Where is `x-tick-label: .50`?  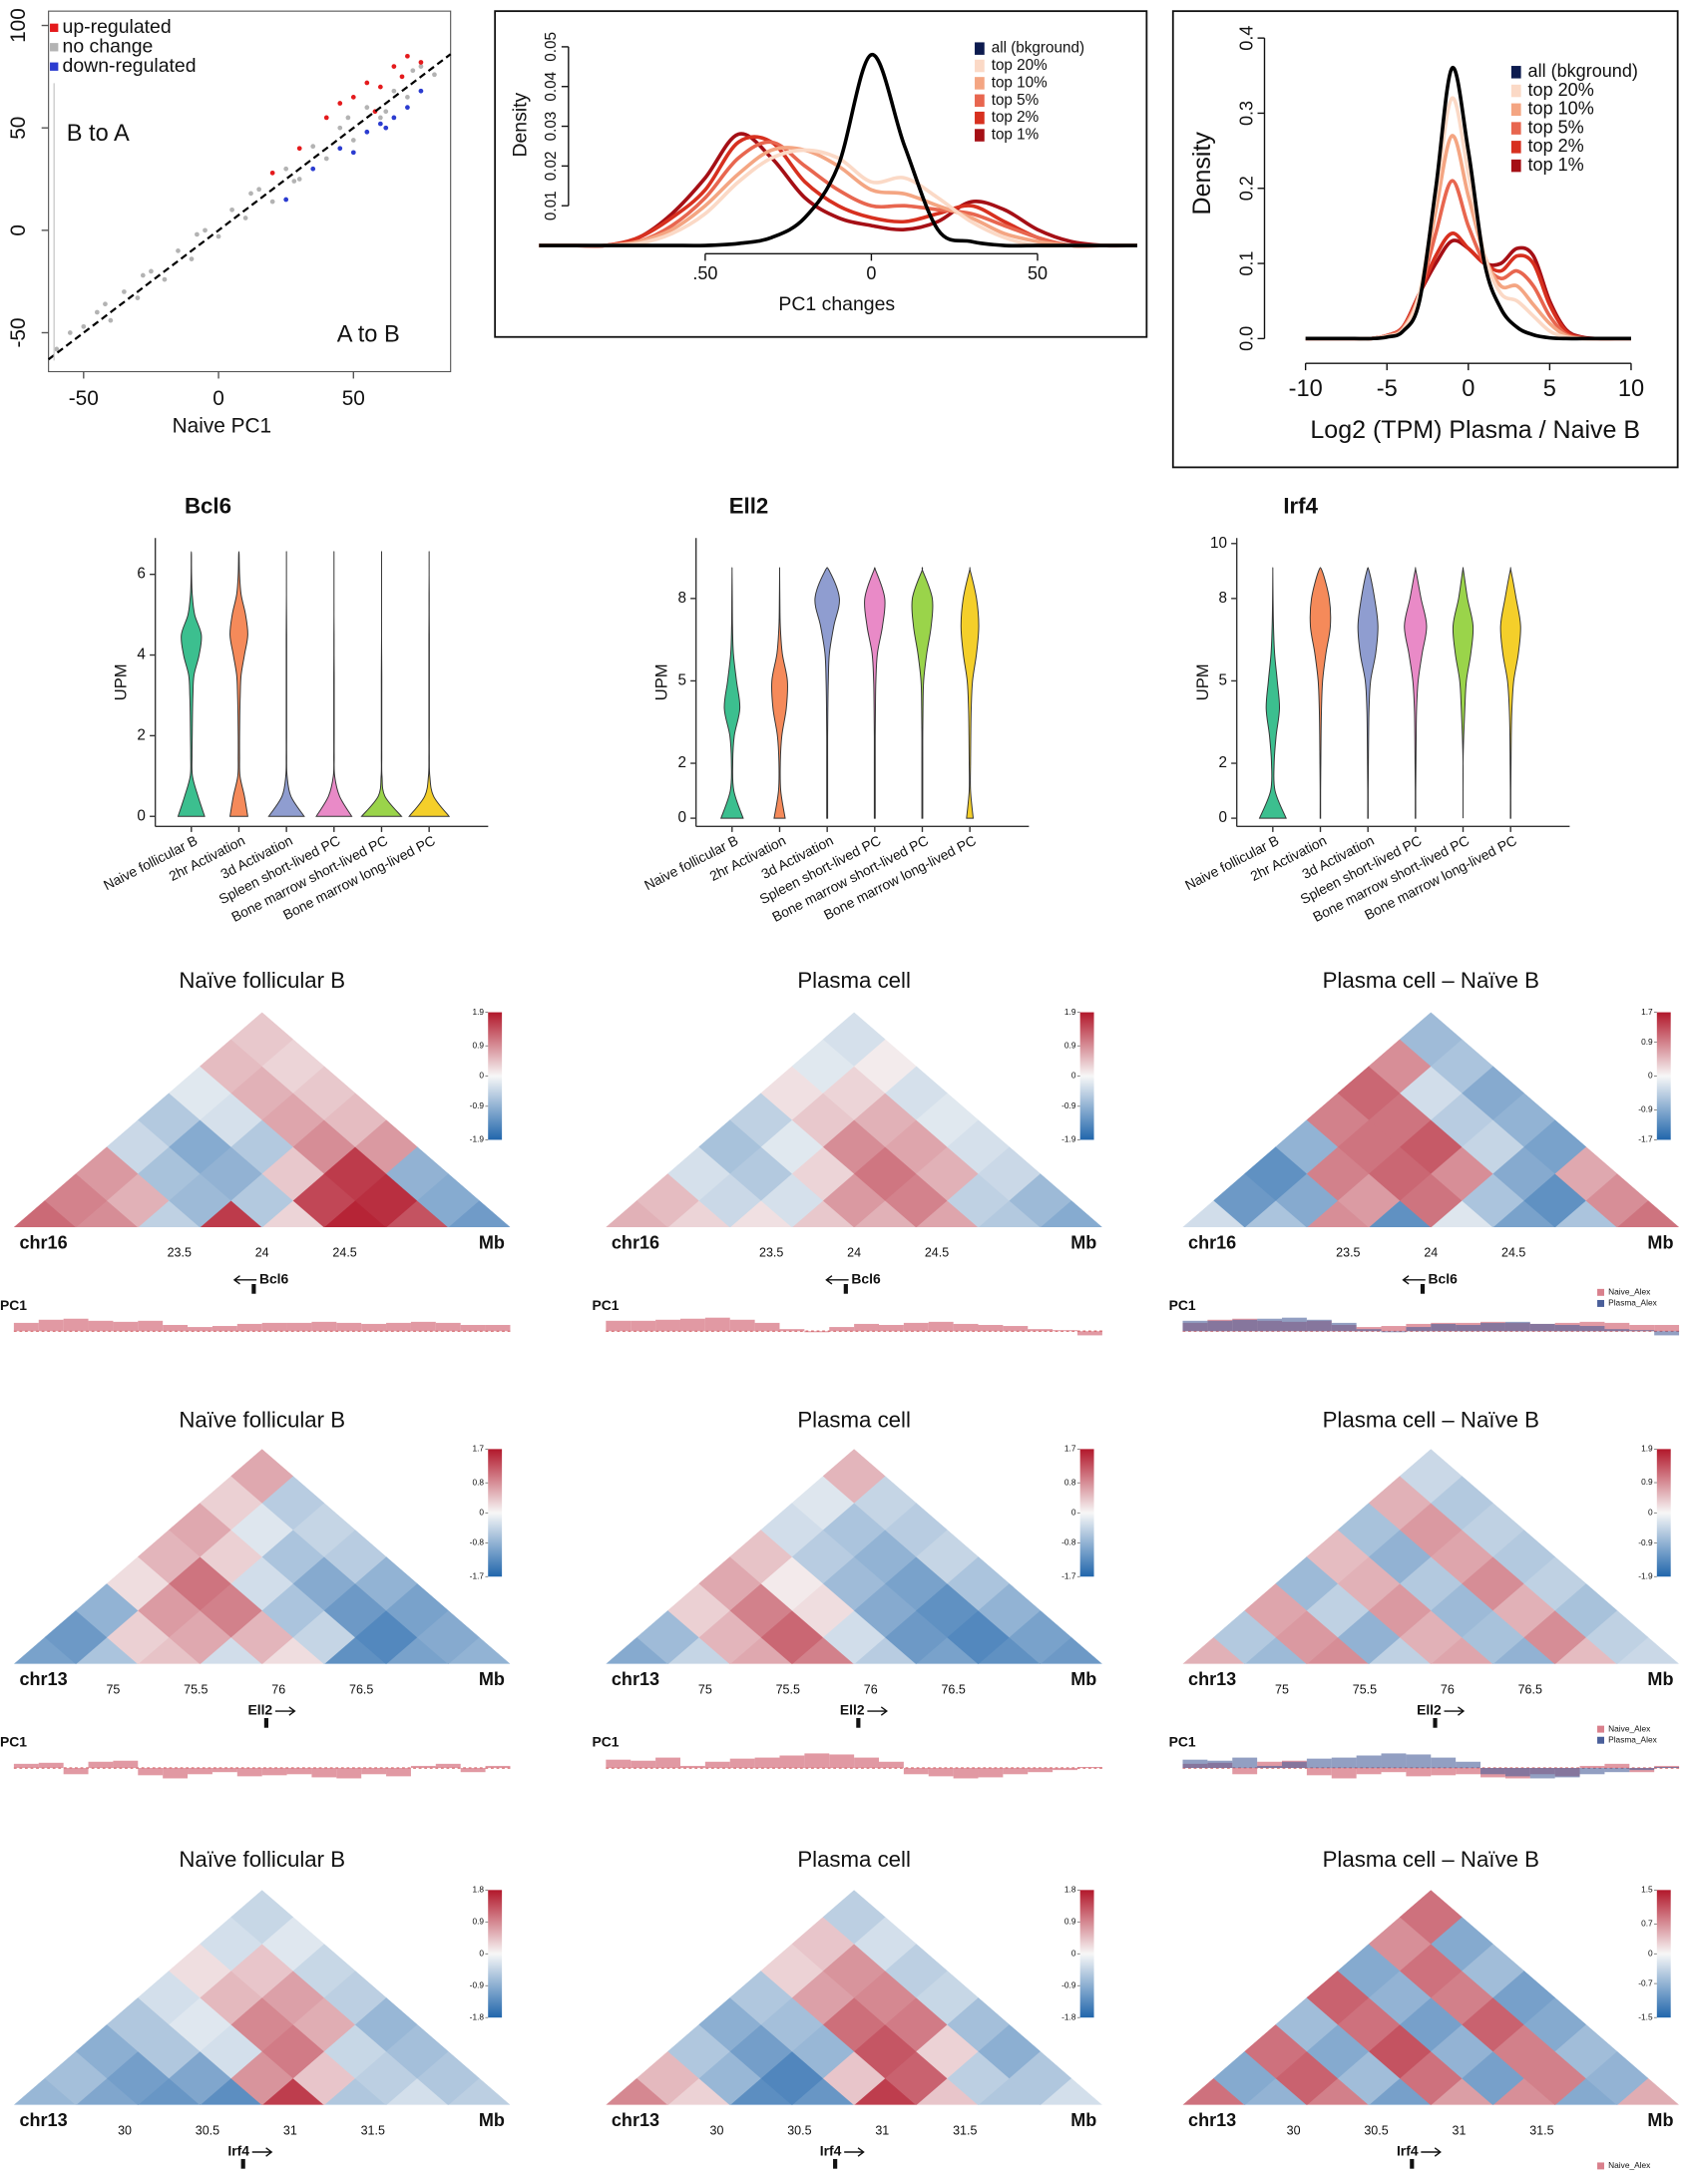 x-tick-label: .50 is located at coordinates (704, 273).